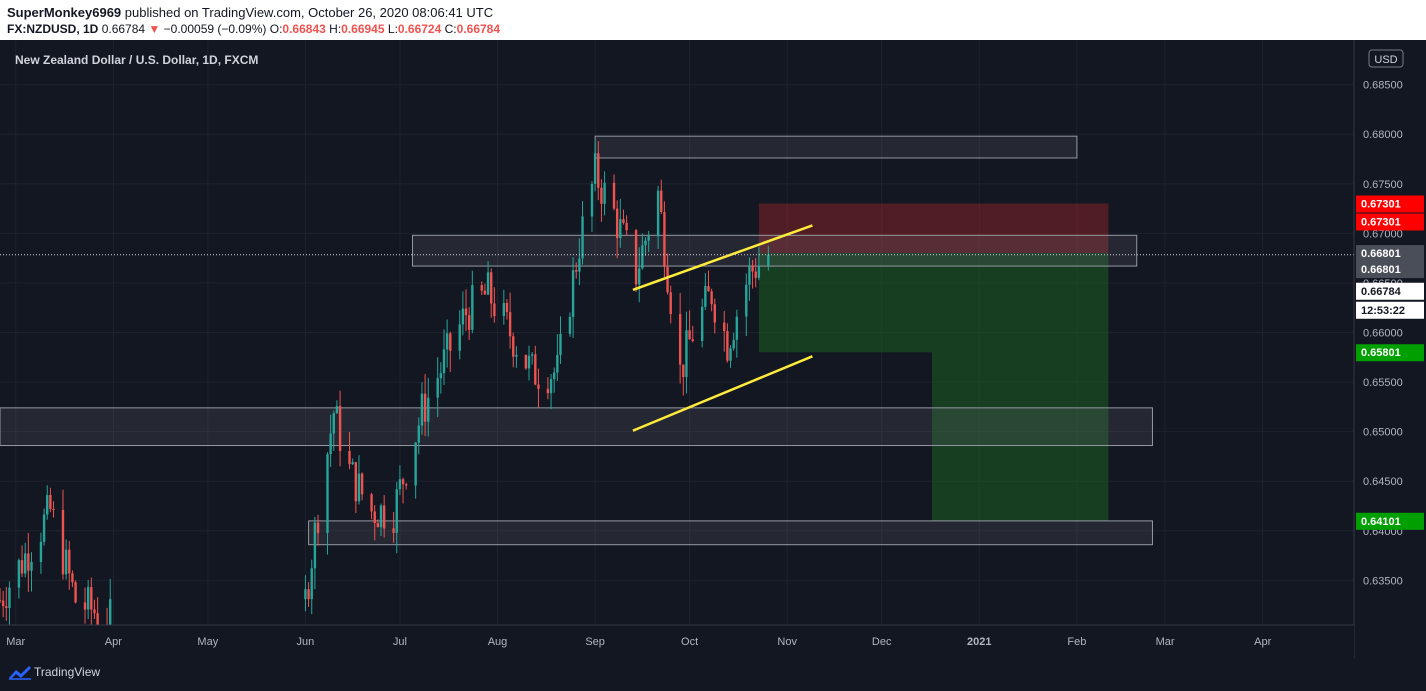 The width and height of the screenshot is (1426, 691). What do you see at coordinates (419, 29) in the screenshot?
I see `low-value: 0.66724` at bounding box center [419, 29].